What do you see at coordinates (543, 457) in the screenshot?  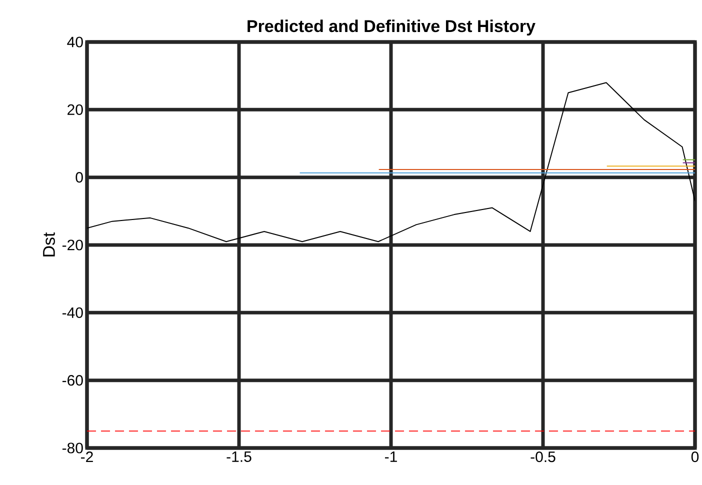 I see `x-tick-label: -0.5` at bounding box center [543, 457].